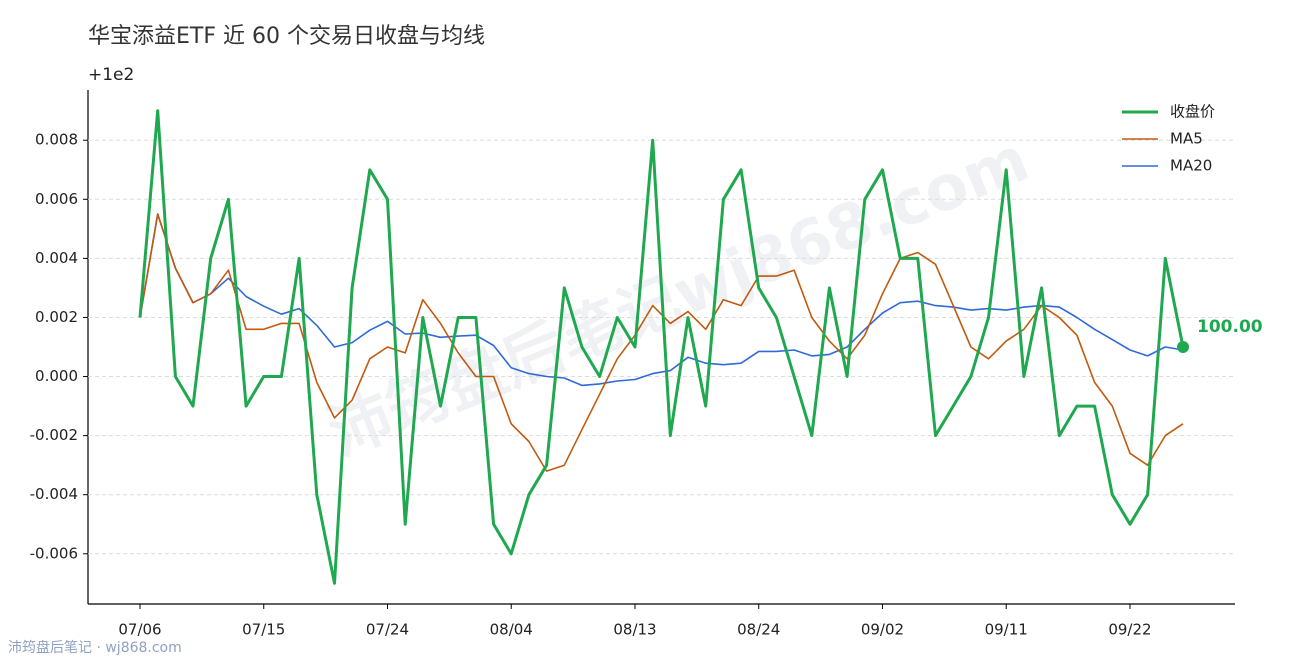  What do you see at coordinates (56, 258) in the screenshot?
I see `y-tick-label: 0.004` at bounding box center [56, 258].